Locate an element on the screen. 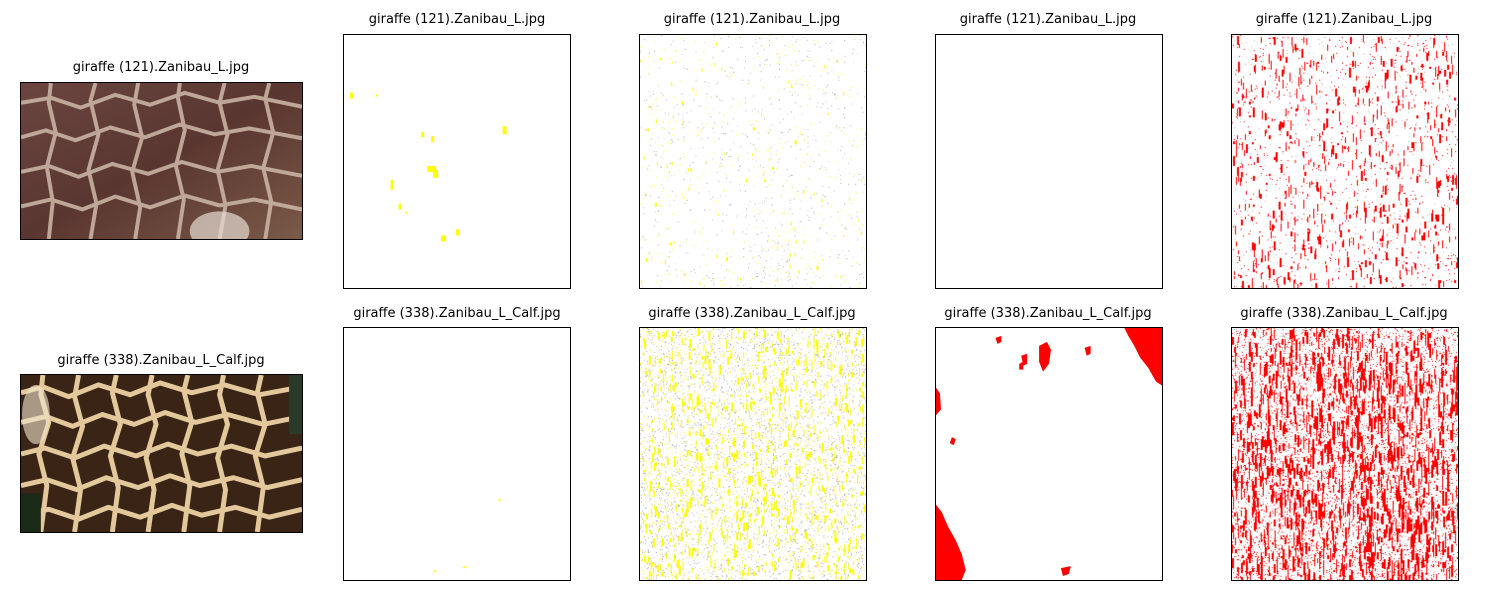 The height and width of the screenshot is (600, 1500). speckle-mask-r2c3 is located at coordinates (753, 454).